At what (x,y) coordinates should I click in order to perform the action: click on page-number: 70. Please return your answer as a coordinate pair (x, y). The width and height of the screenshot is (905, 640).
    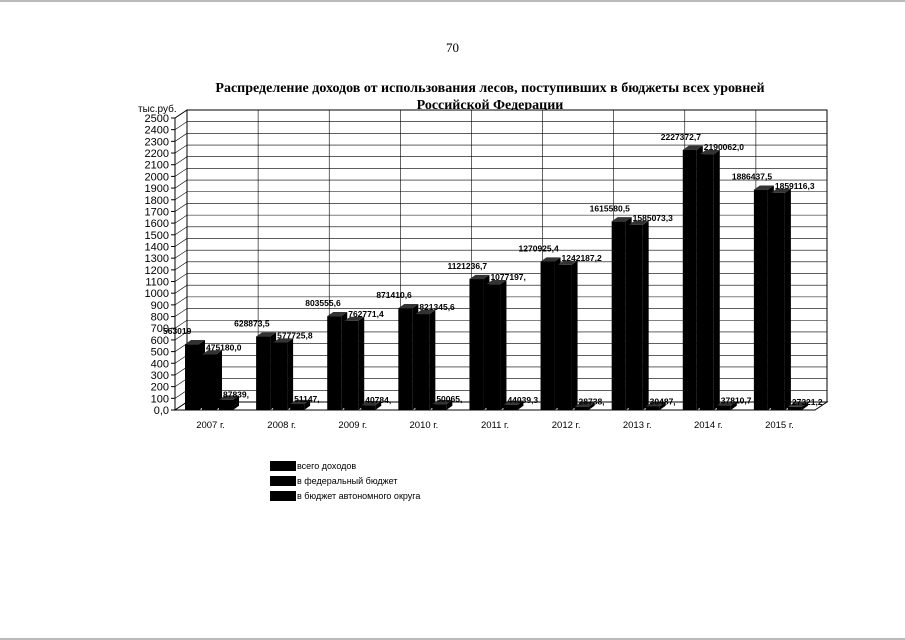
    Looking at the image, I should click on (452, 47).